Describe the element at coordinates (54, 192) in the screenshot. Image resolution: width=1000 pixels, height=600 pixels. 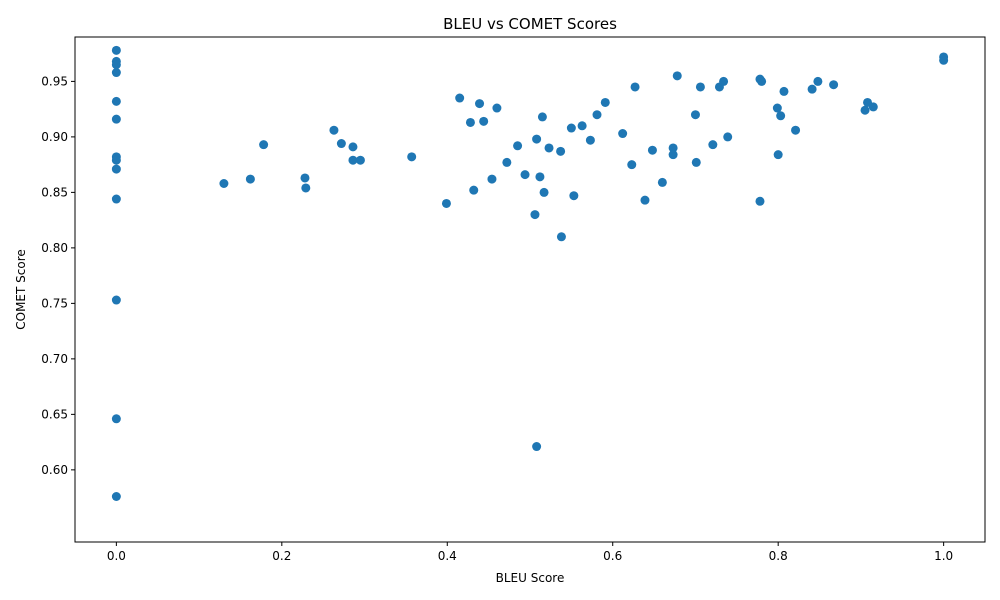
I see `y-tick-label: 0.85` at that location.